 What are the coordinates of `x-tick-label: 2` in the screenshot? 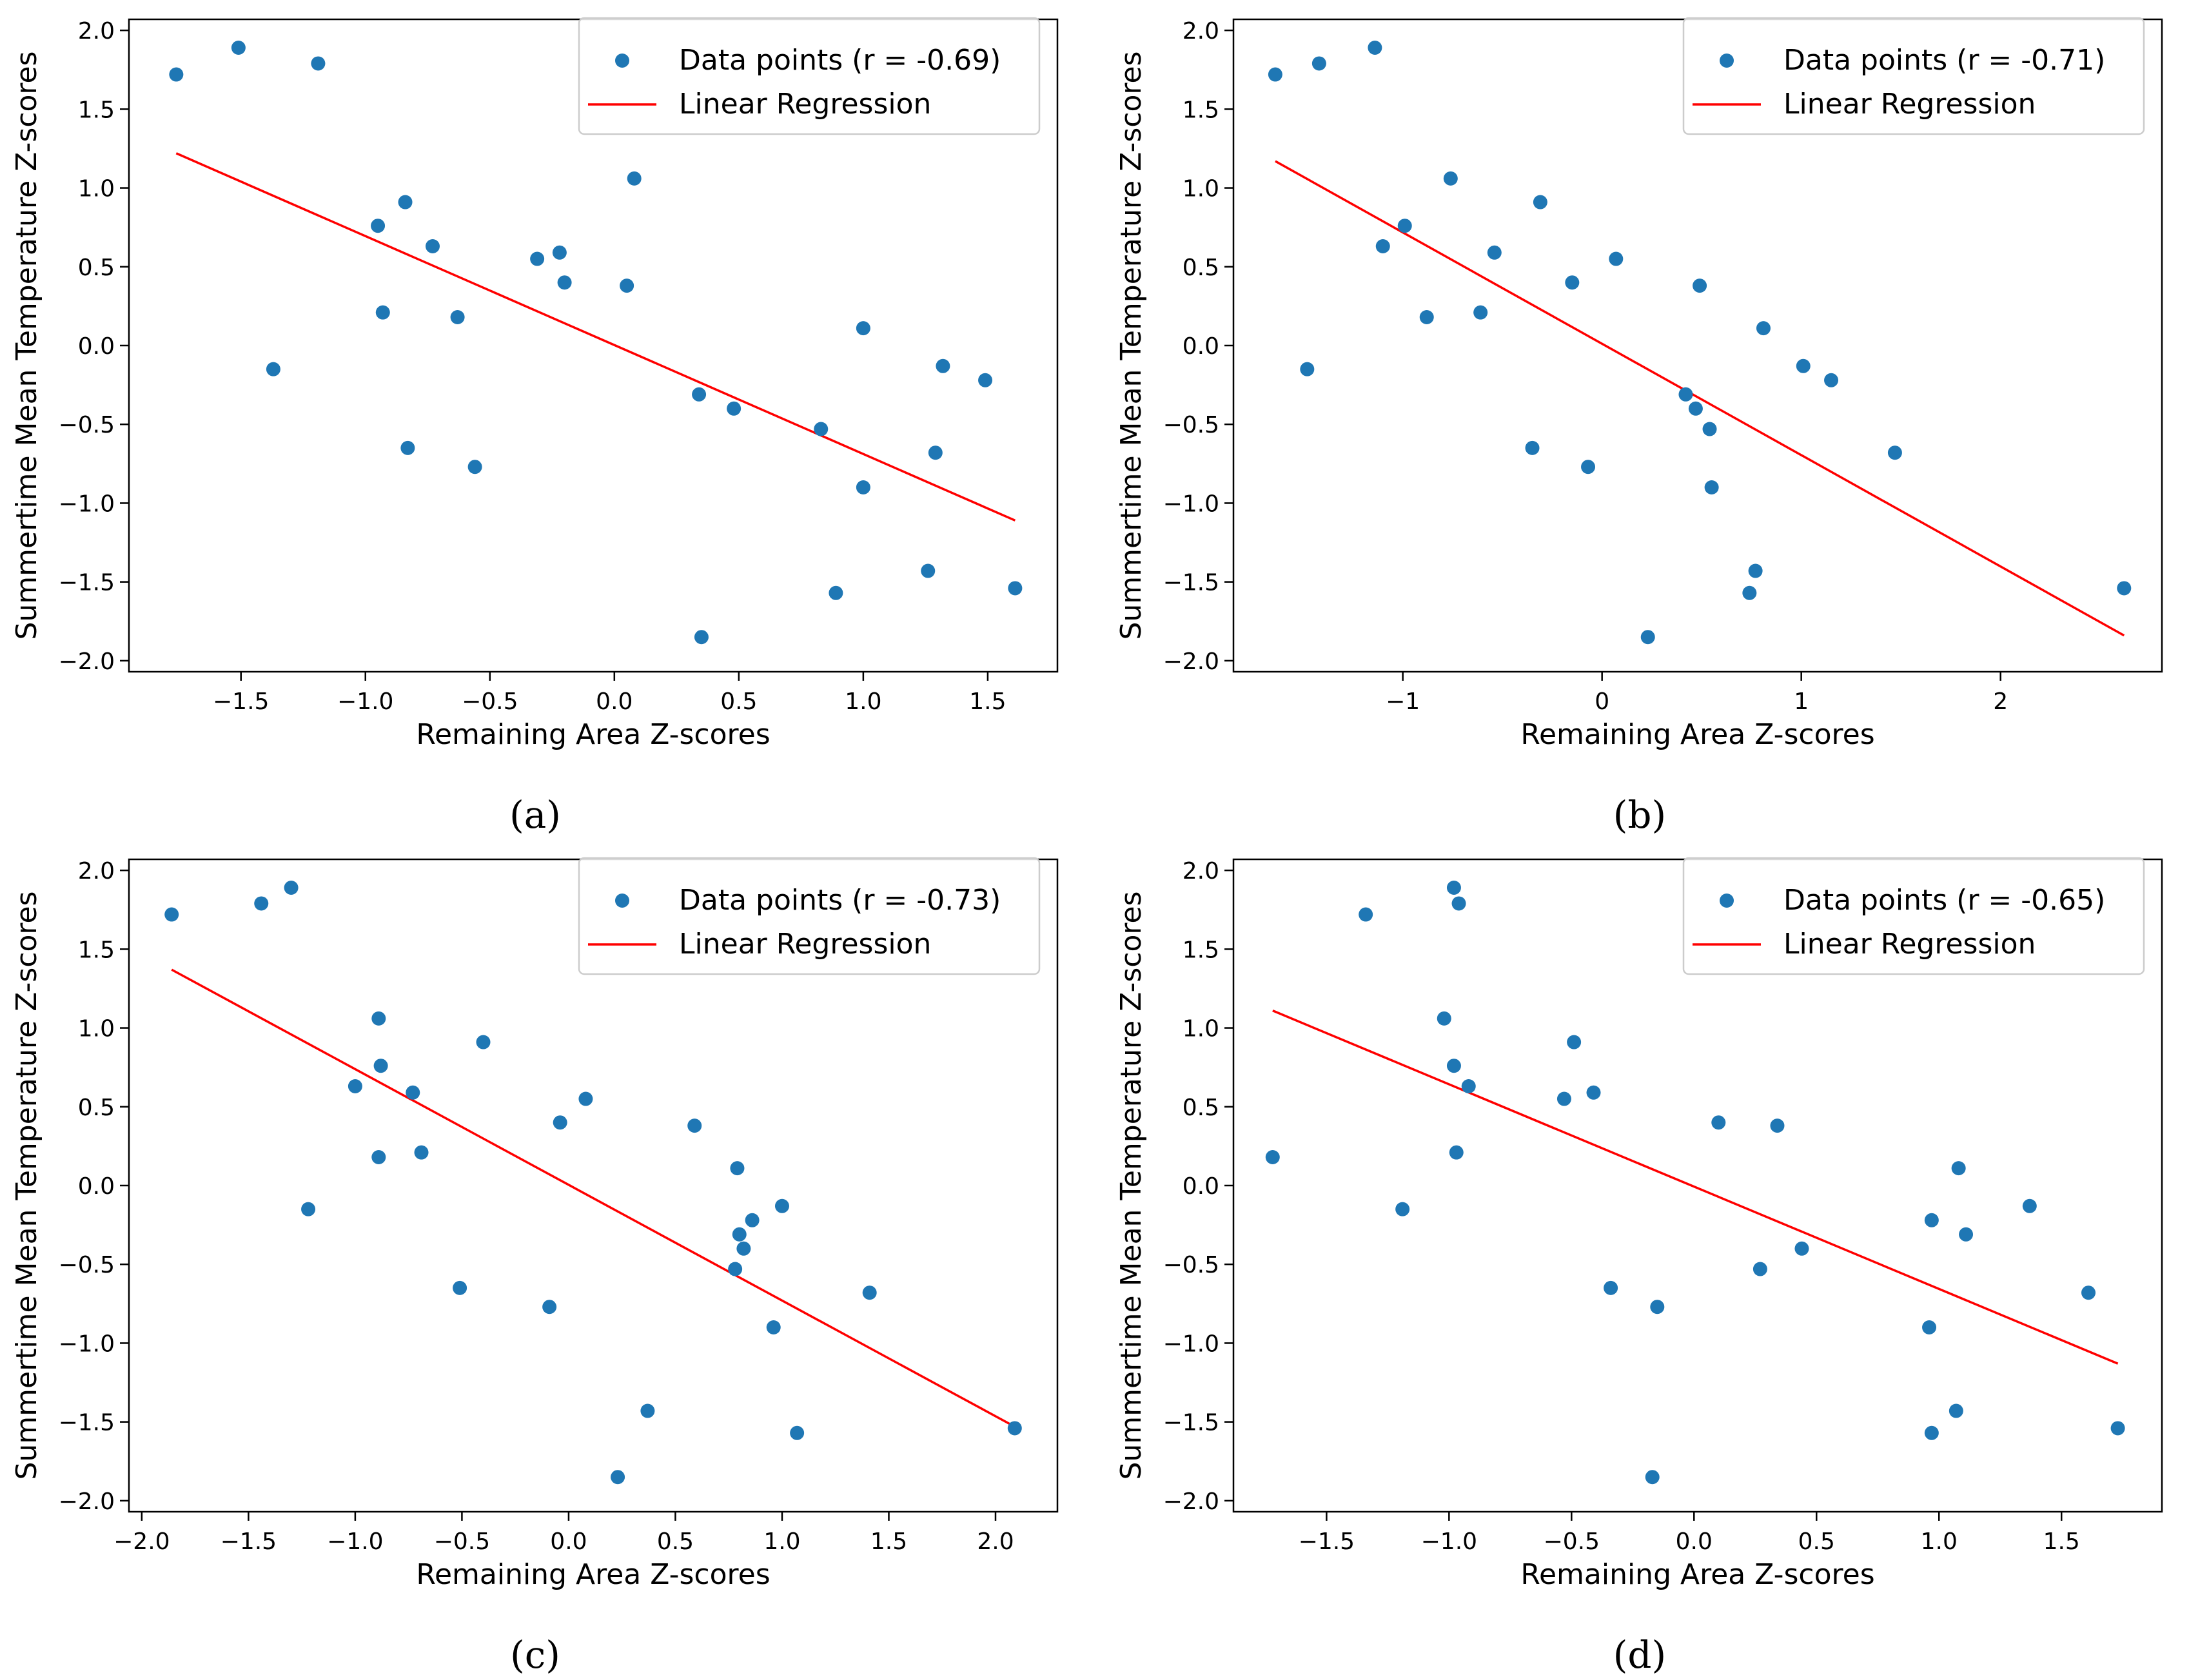 It's located at (2000, 702).